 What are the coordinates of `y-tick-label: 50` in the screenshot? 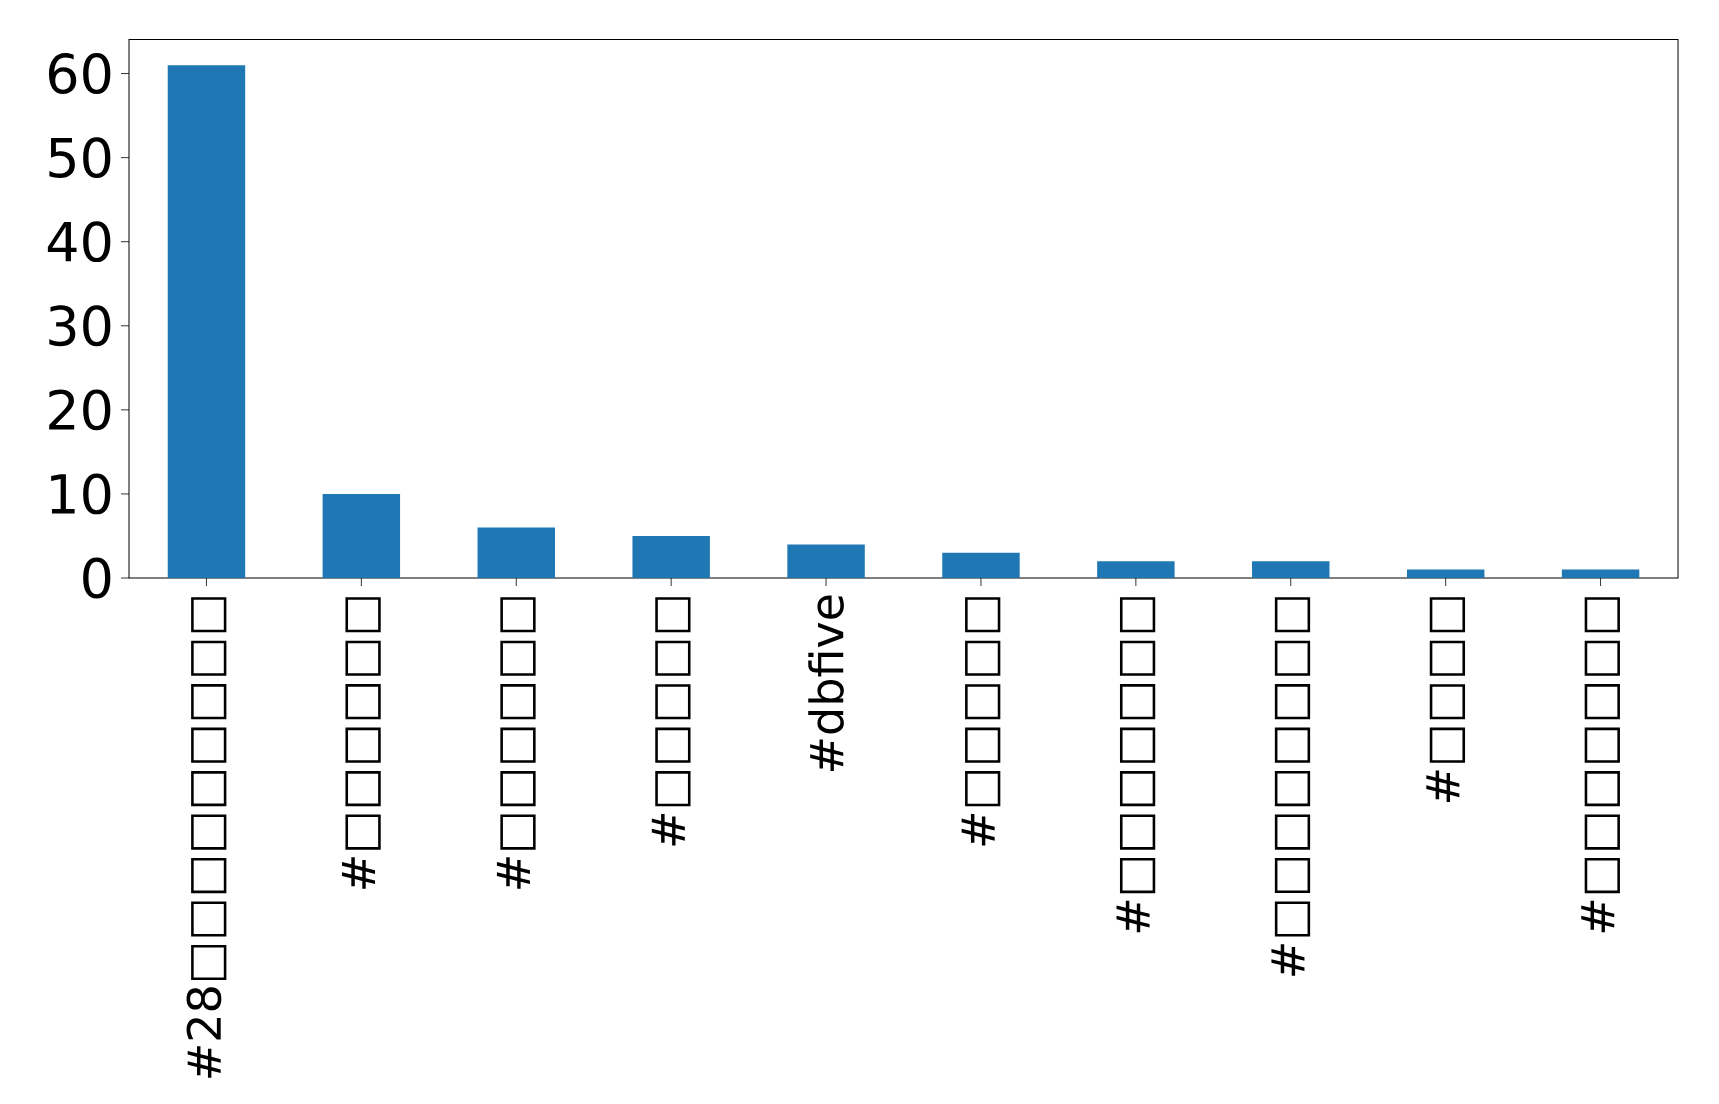 It's located at (80, 158).